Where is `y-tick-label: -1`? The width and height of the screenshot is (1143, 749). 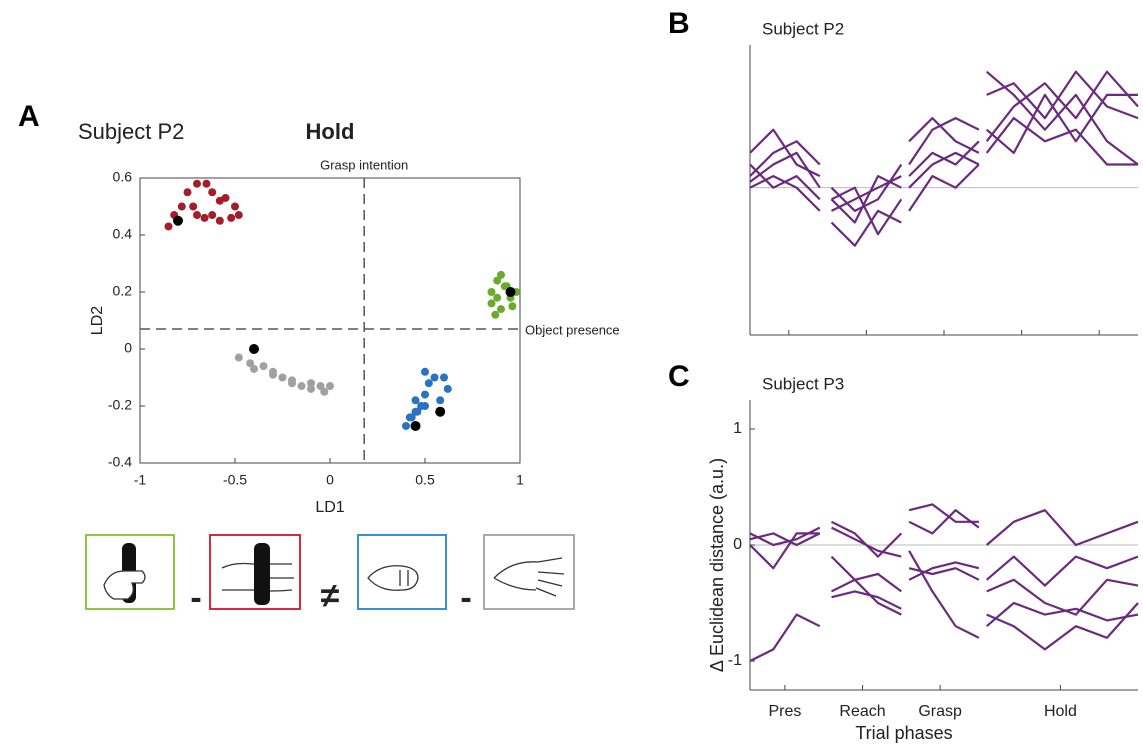
y-tick-label: -1 is located at coordinates (735, 660).